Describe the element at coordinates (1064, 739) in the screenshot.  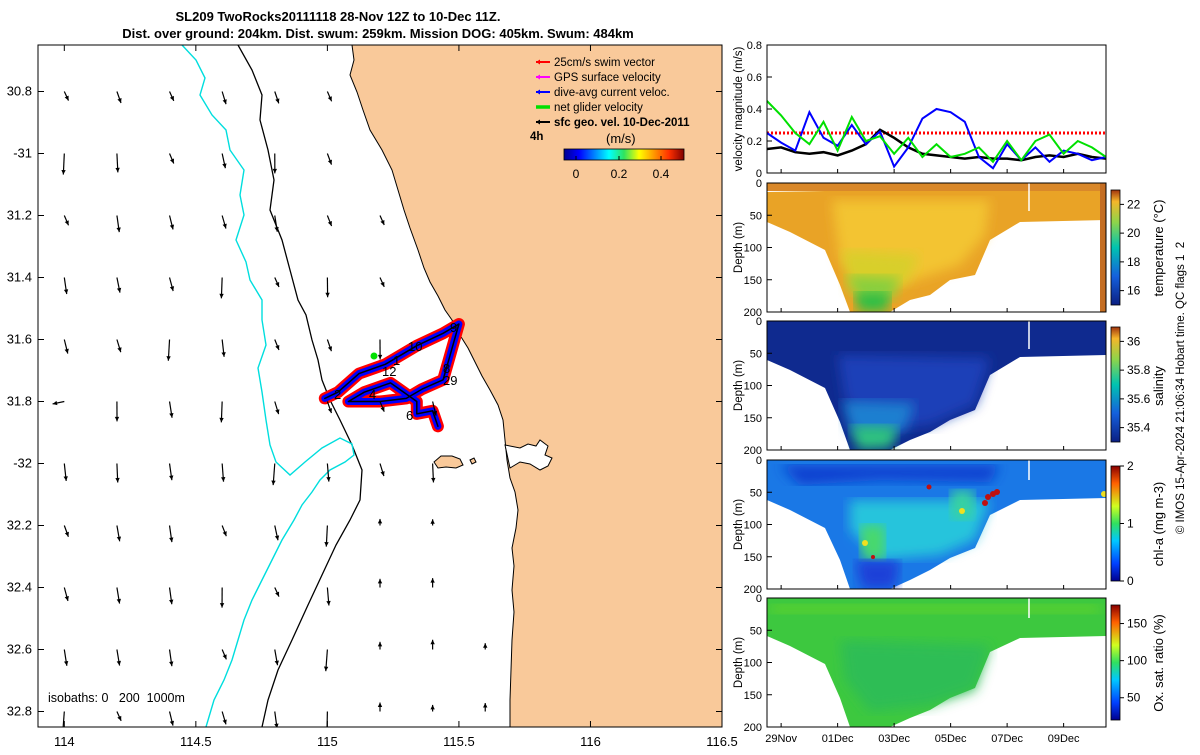
I see `time-tick-label: 09Dec` at that location.